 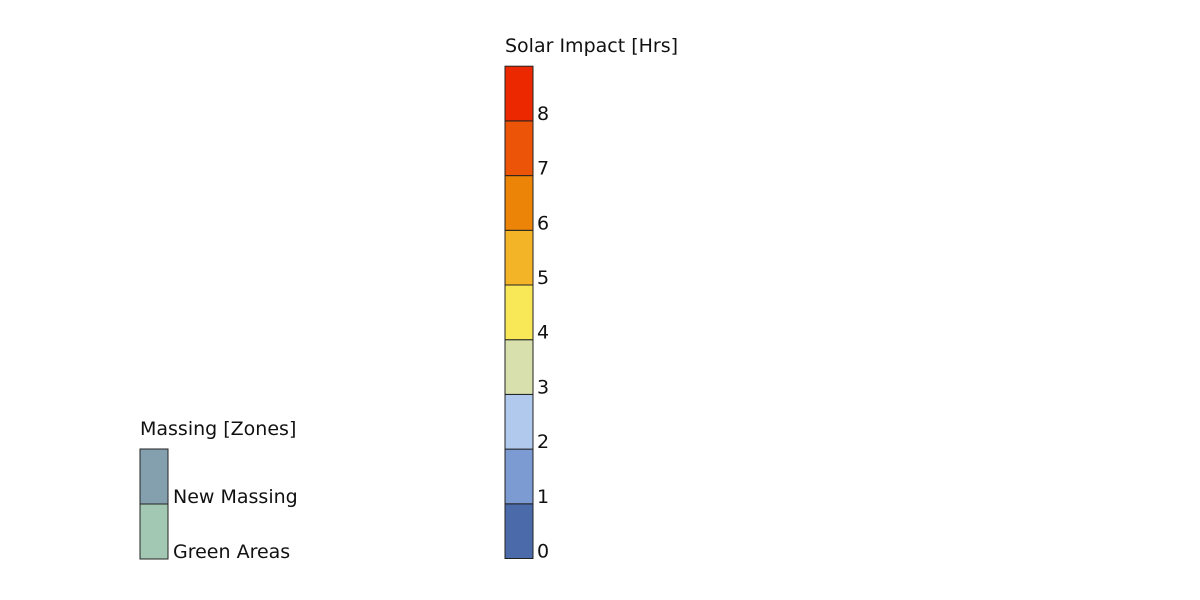 What do you see at coordinates (543, 552) in the screenshot?
I see `level-label: 0` at bounding box center [543, 552].